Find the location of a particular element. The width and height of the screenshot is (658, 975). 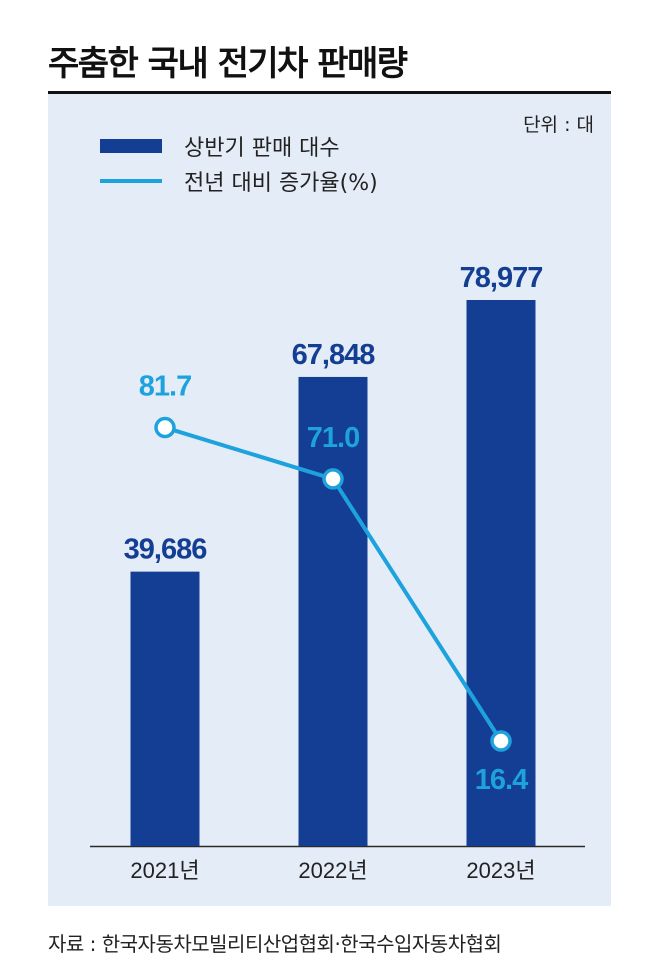

legend-item-bars: 상반기 판매 대수 is located at coordinates (220, 146).